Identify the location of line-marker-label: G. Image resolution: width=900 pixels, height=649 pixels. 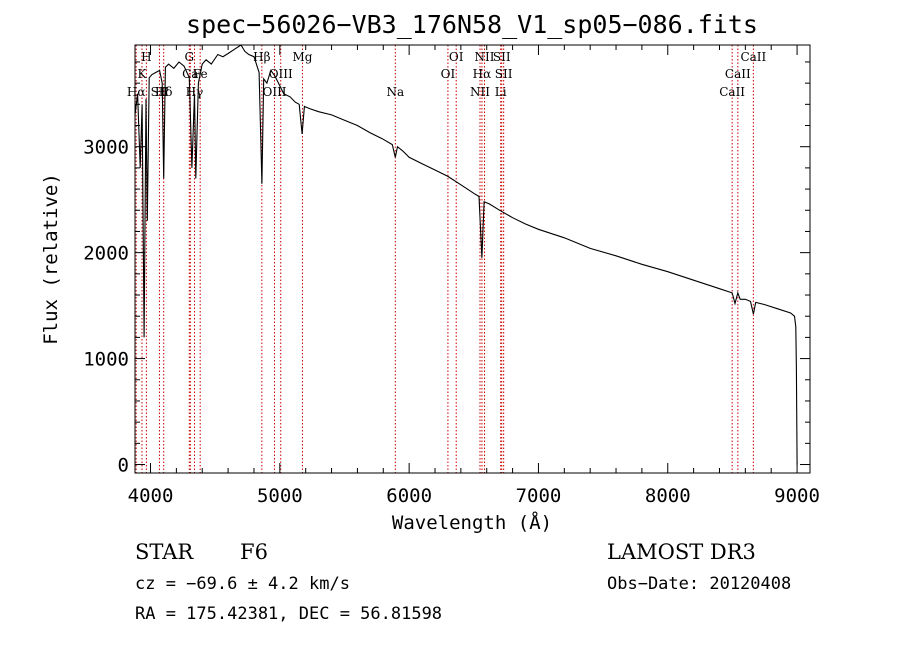
(190, 57).